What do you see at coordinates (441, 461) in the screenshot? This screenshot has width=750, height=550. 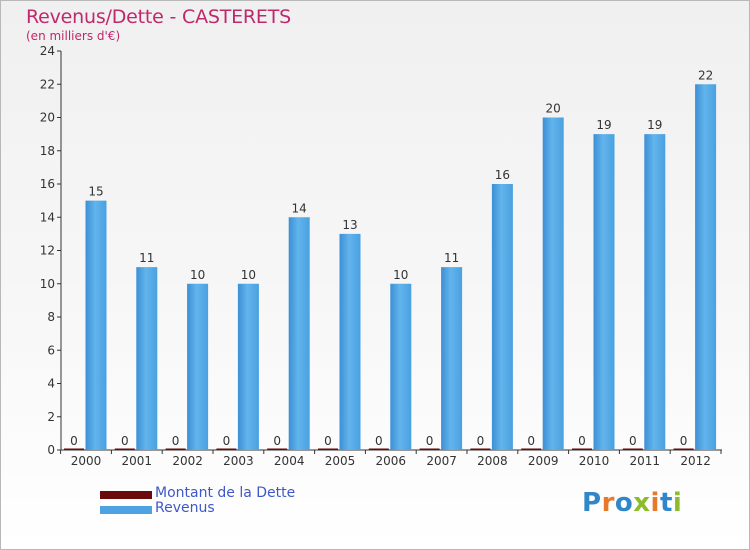 I see `x-tick-label: 2007` at bounding box center [441, 461].